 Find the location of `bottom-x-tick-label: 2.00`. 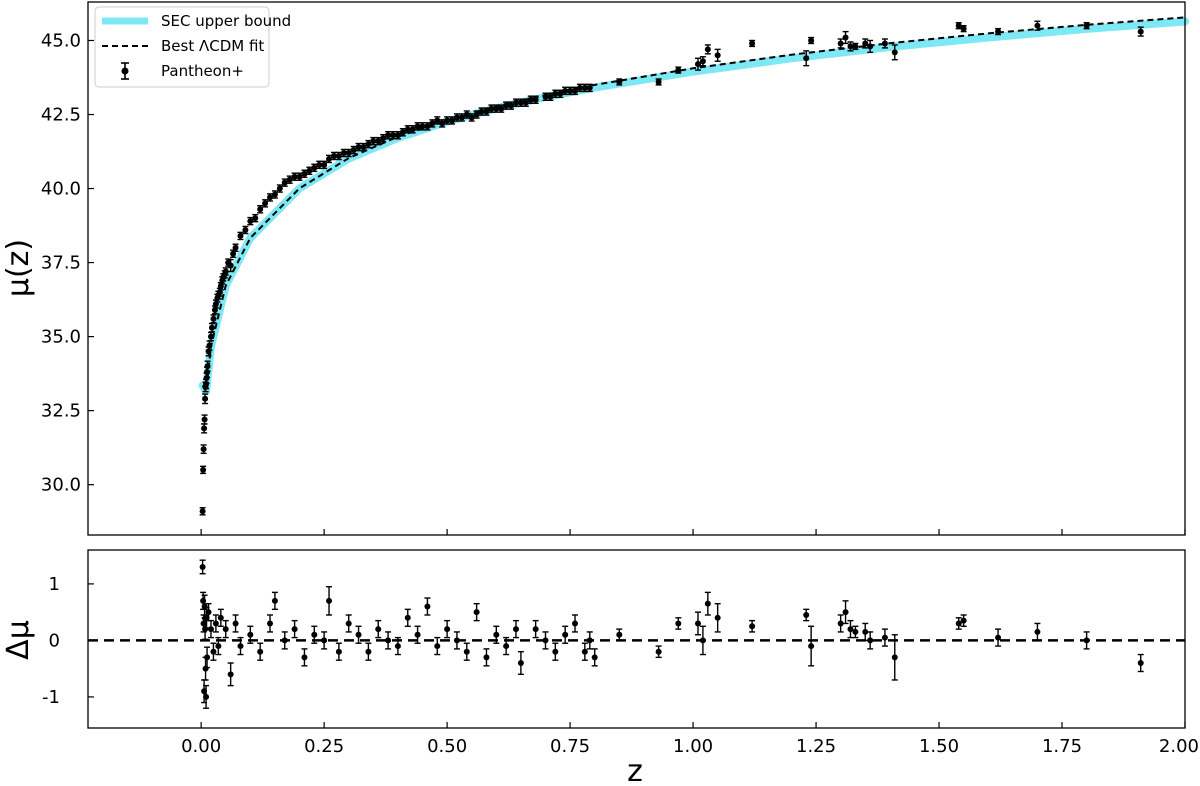

bottom-x-tick-label: 2.00 is located at coordinates (1179, 746).